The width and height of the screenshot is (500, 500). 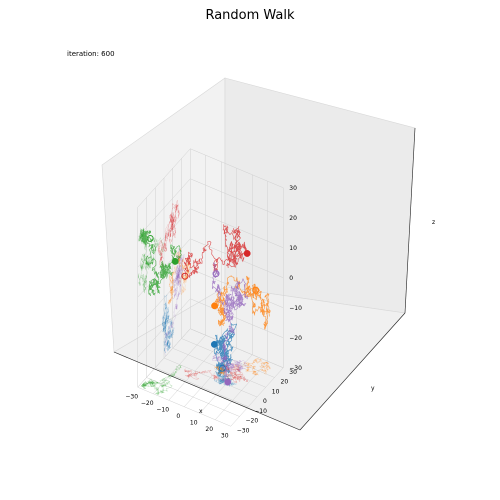 I want to click on x-tick-label: 20, so click(x=209, y=429).